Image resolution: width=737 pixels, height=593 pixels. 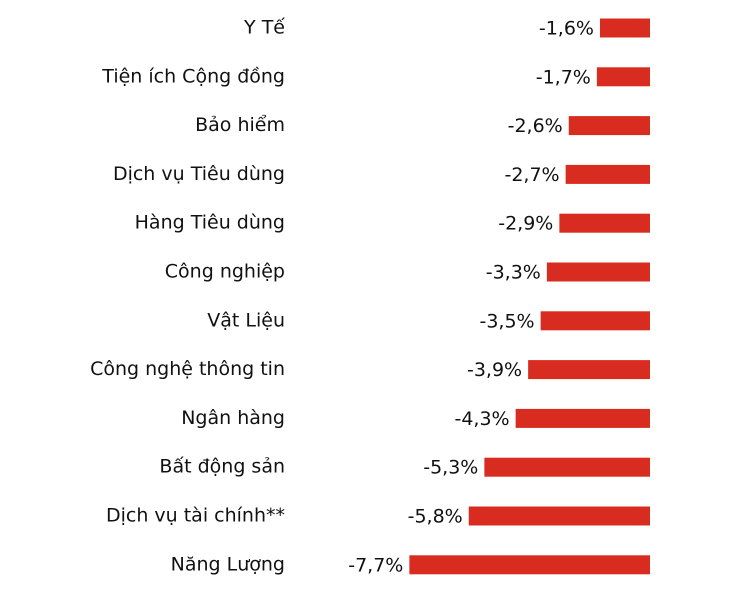 I want to click on category-label: Tiện ích Cộng đồng, so click(x=193, y=76).